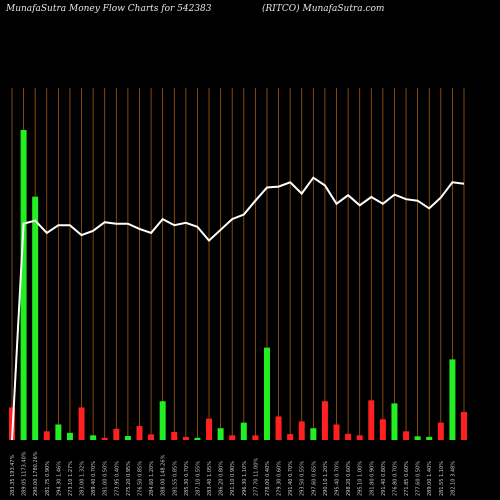 This screenshot has height=500, width=500. Describe the element at coordinates (59, 478) in the screenshot. I see `x-tick-label: 294.30 1.46%` at that location.